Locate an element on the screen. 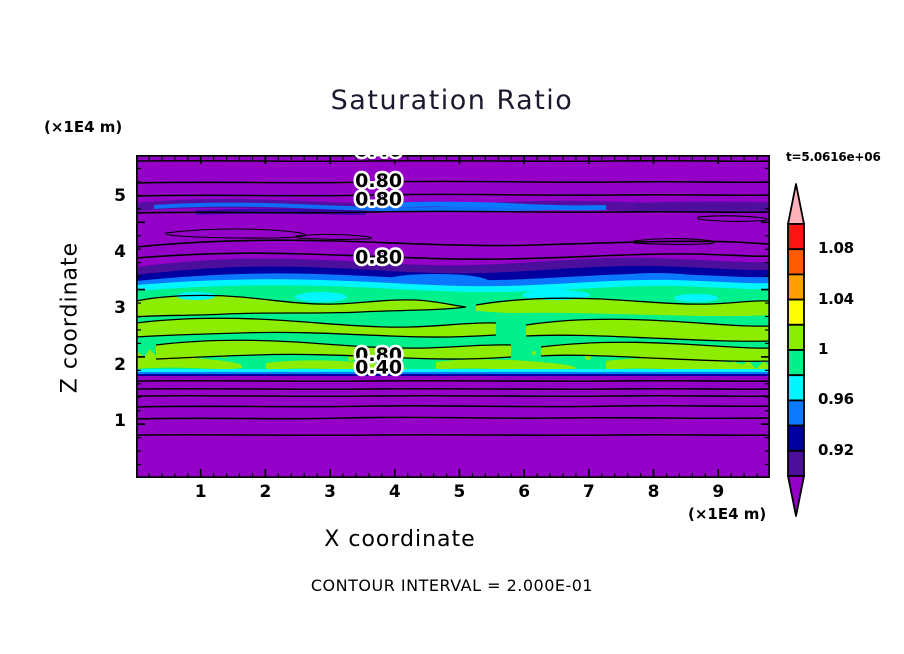  colorbar-cap-bottom is located at coordinates (796, 496).